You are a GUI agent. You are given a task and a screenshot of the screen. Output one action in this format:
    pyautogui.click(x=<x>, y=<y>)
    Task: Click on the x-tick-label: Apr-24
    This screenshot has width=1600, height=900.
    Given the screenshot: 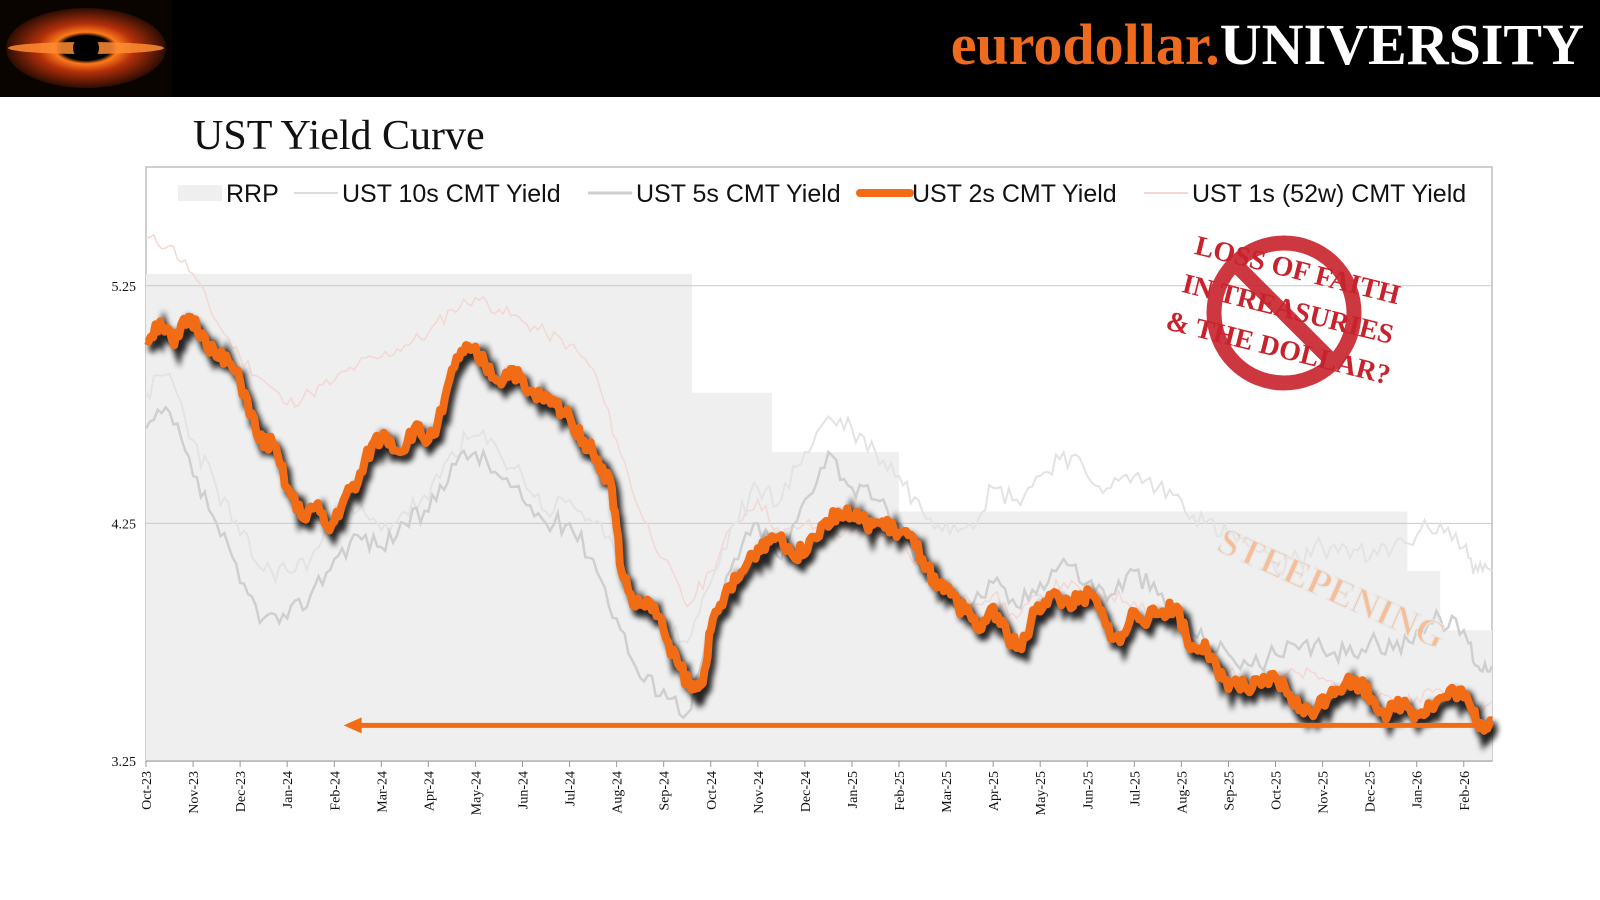 What is the action you would take?
    pyautogui.click(x=429, y=791)
    